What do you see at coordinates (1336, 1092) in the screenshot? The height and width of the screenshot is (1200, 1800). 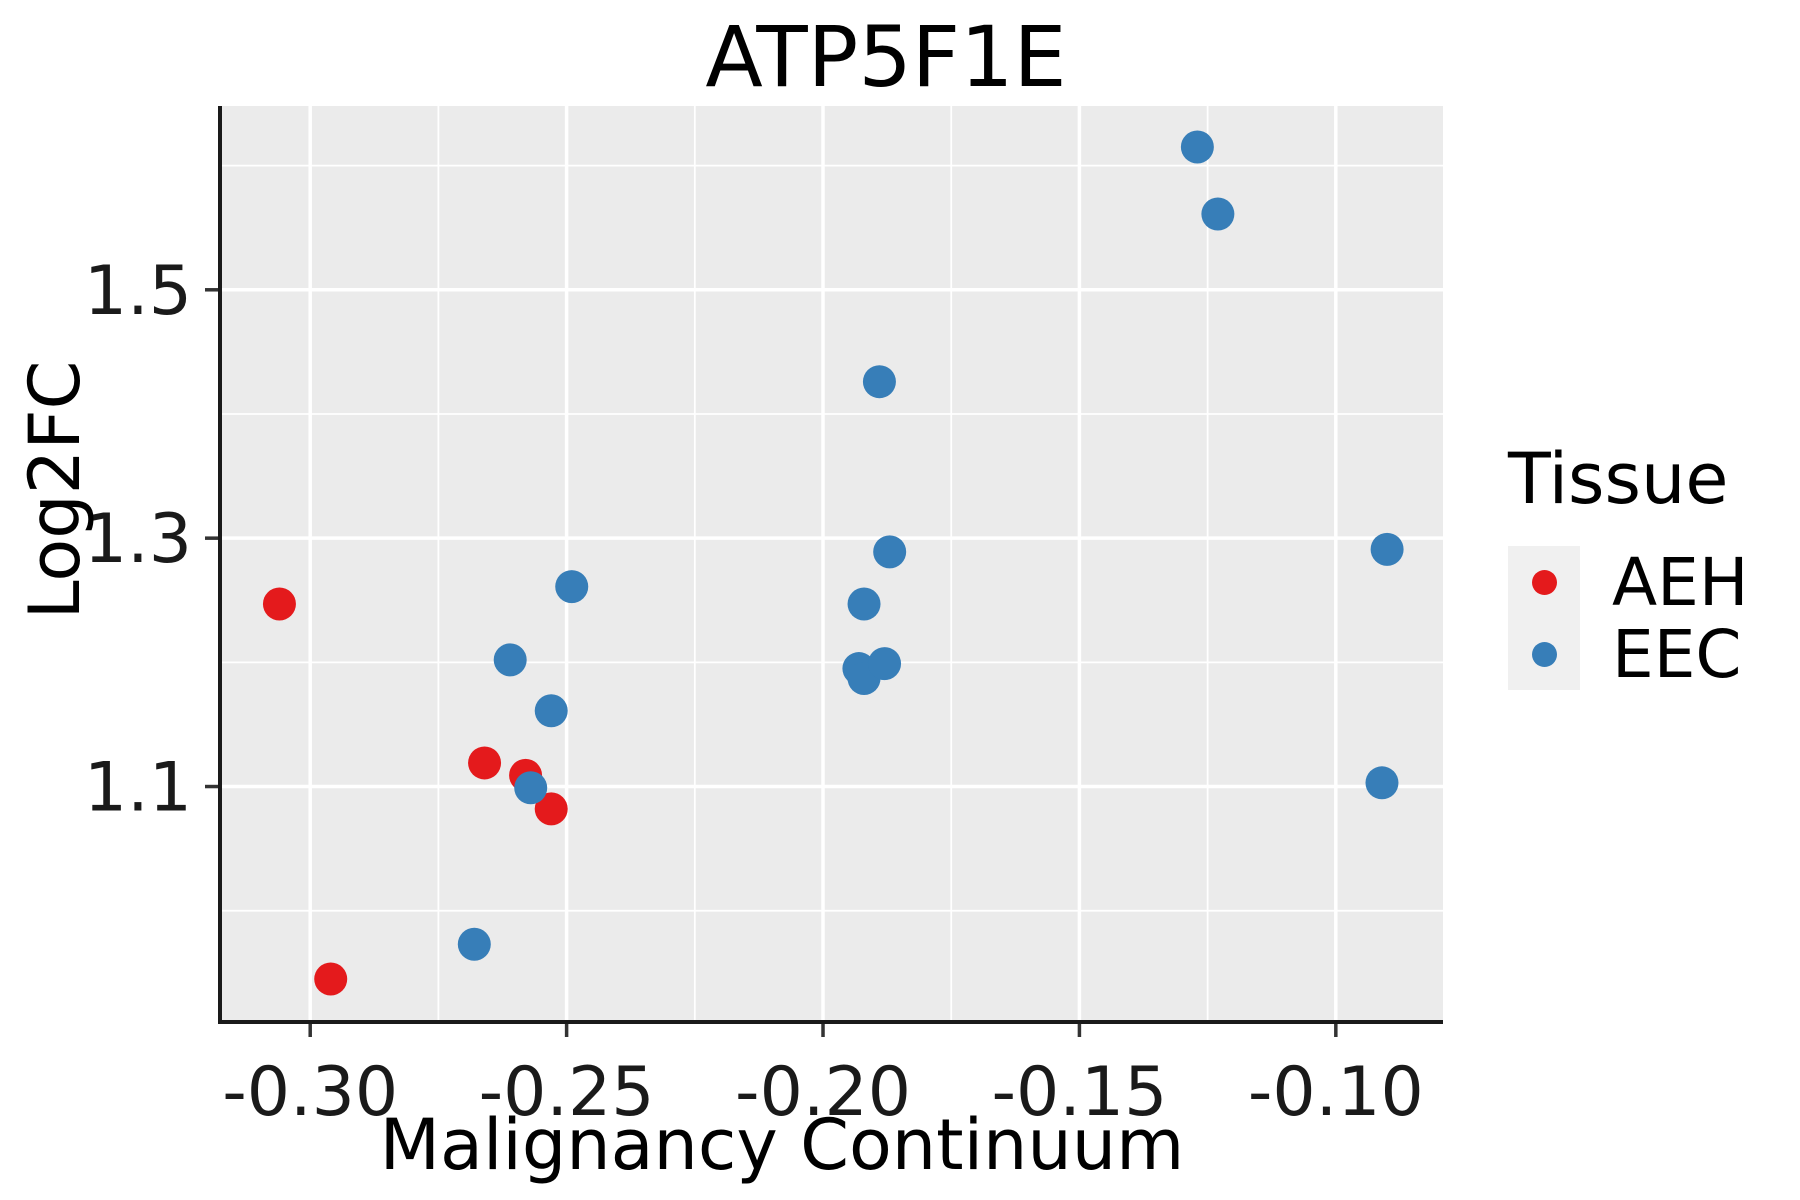 I see `x-tick-label: -0.10` at bounding box center [1336, 1092].